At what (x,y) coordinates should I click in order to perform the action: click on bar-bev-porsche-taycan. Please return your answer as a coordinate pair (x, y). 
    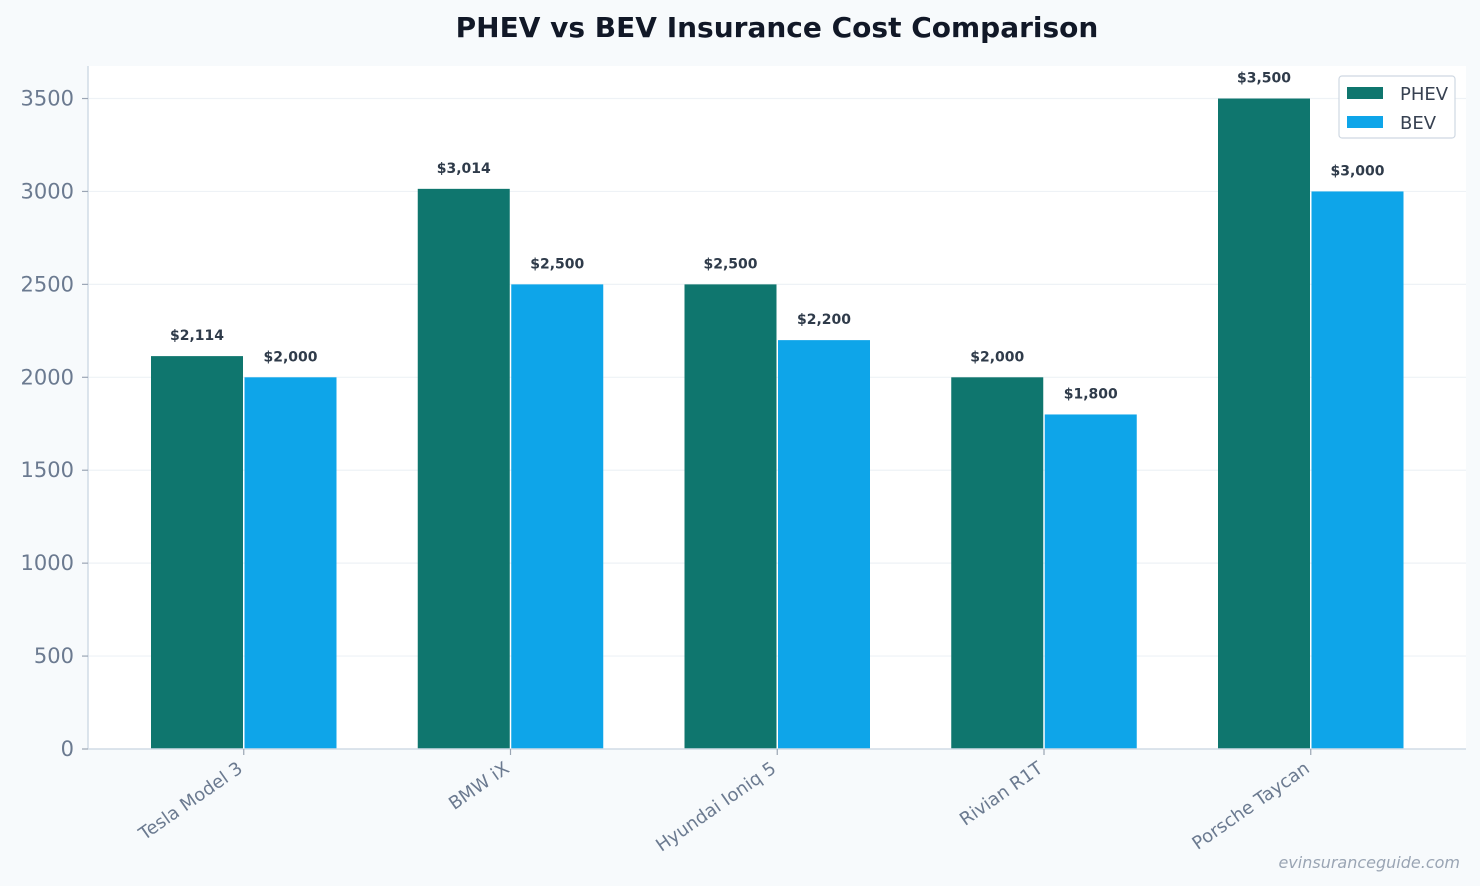
    Looking at the image, I should click on (1357, 470).